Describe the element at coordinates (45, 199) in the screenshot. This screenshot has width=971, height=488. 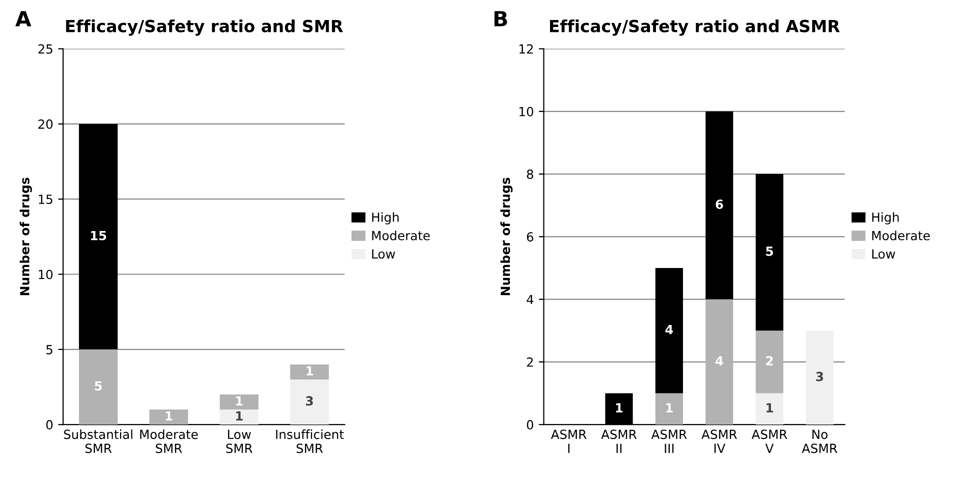
I see `y-tick-label: 15` at that location.